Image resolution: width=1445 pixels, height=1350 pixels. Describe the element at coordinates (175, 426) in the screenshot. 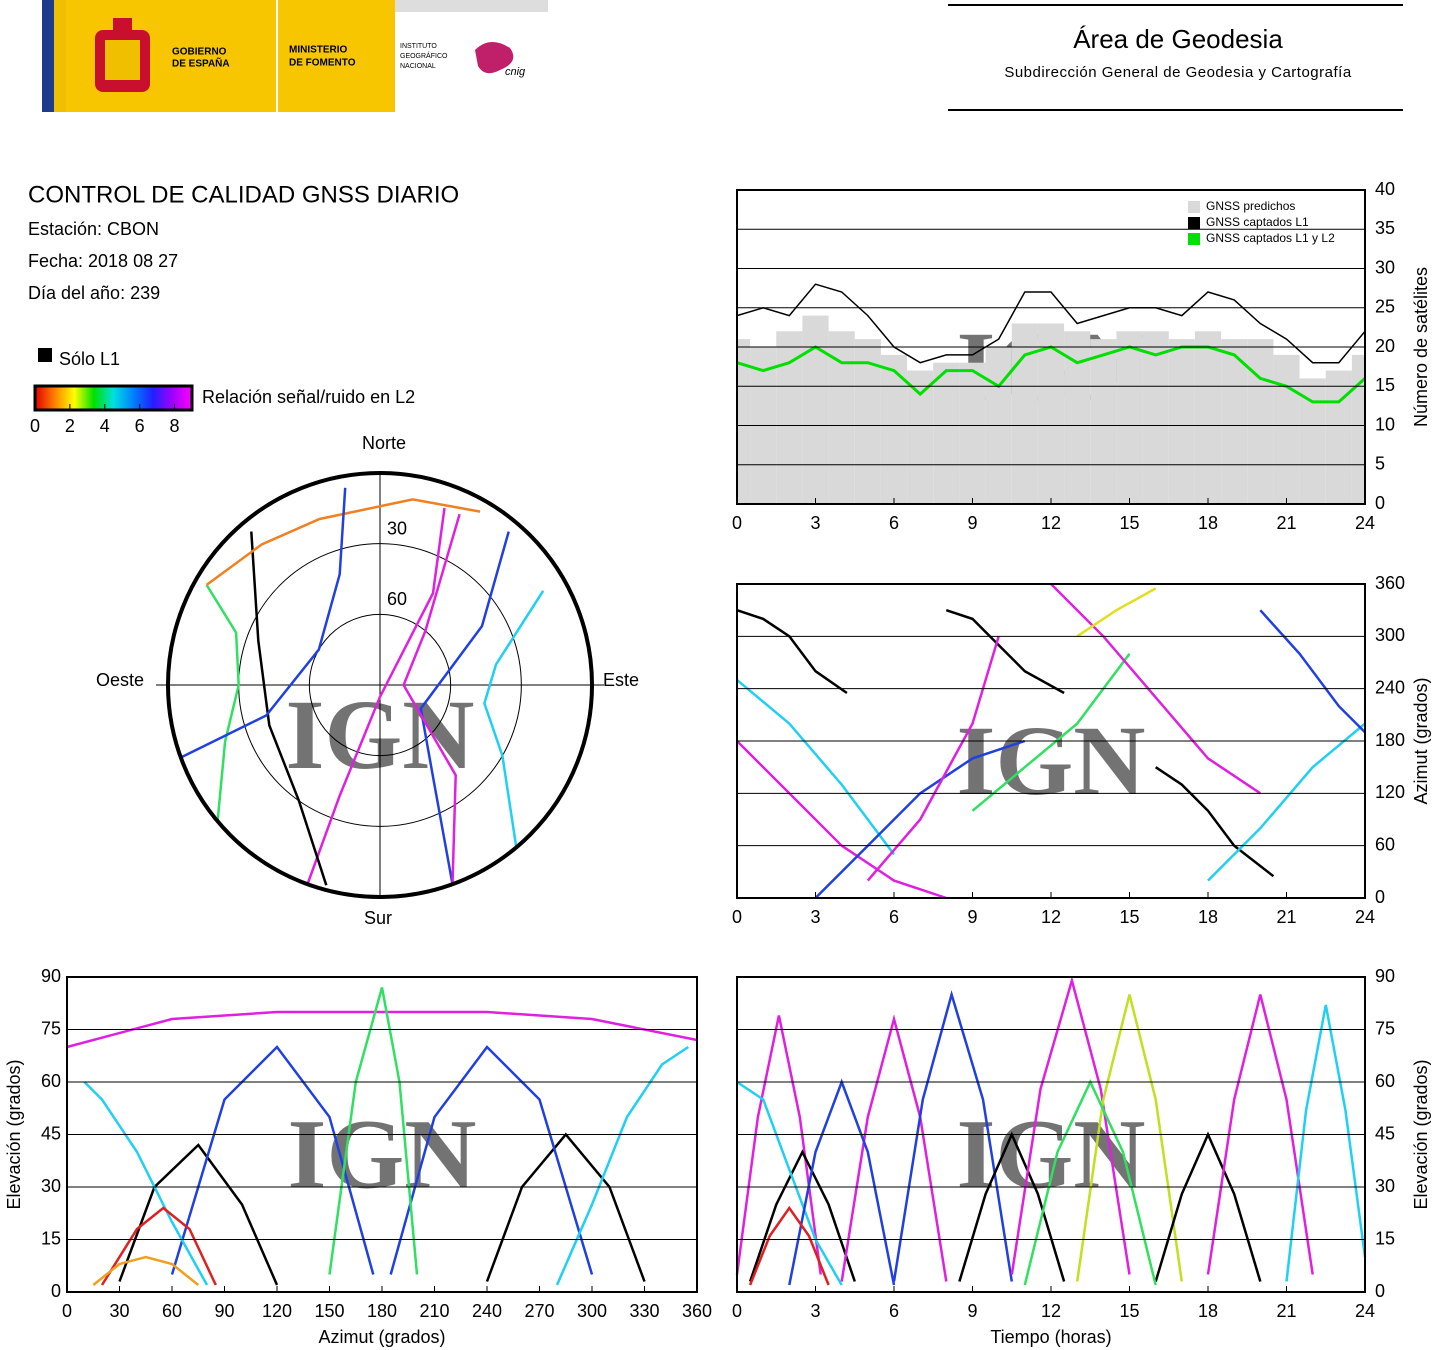

I see `colorbar-tick-label: 8` at that location.